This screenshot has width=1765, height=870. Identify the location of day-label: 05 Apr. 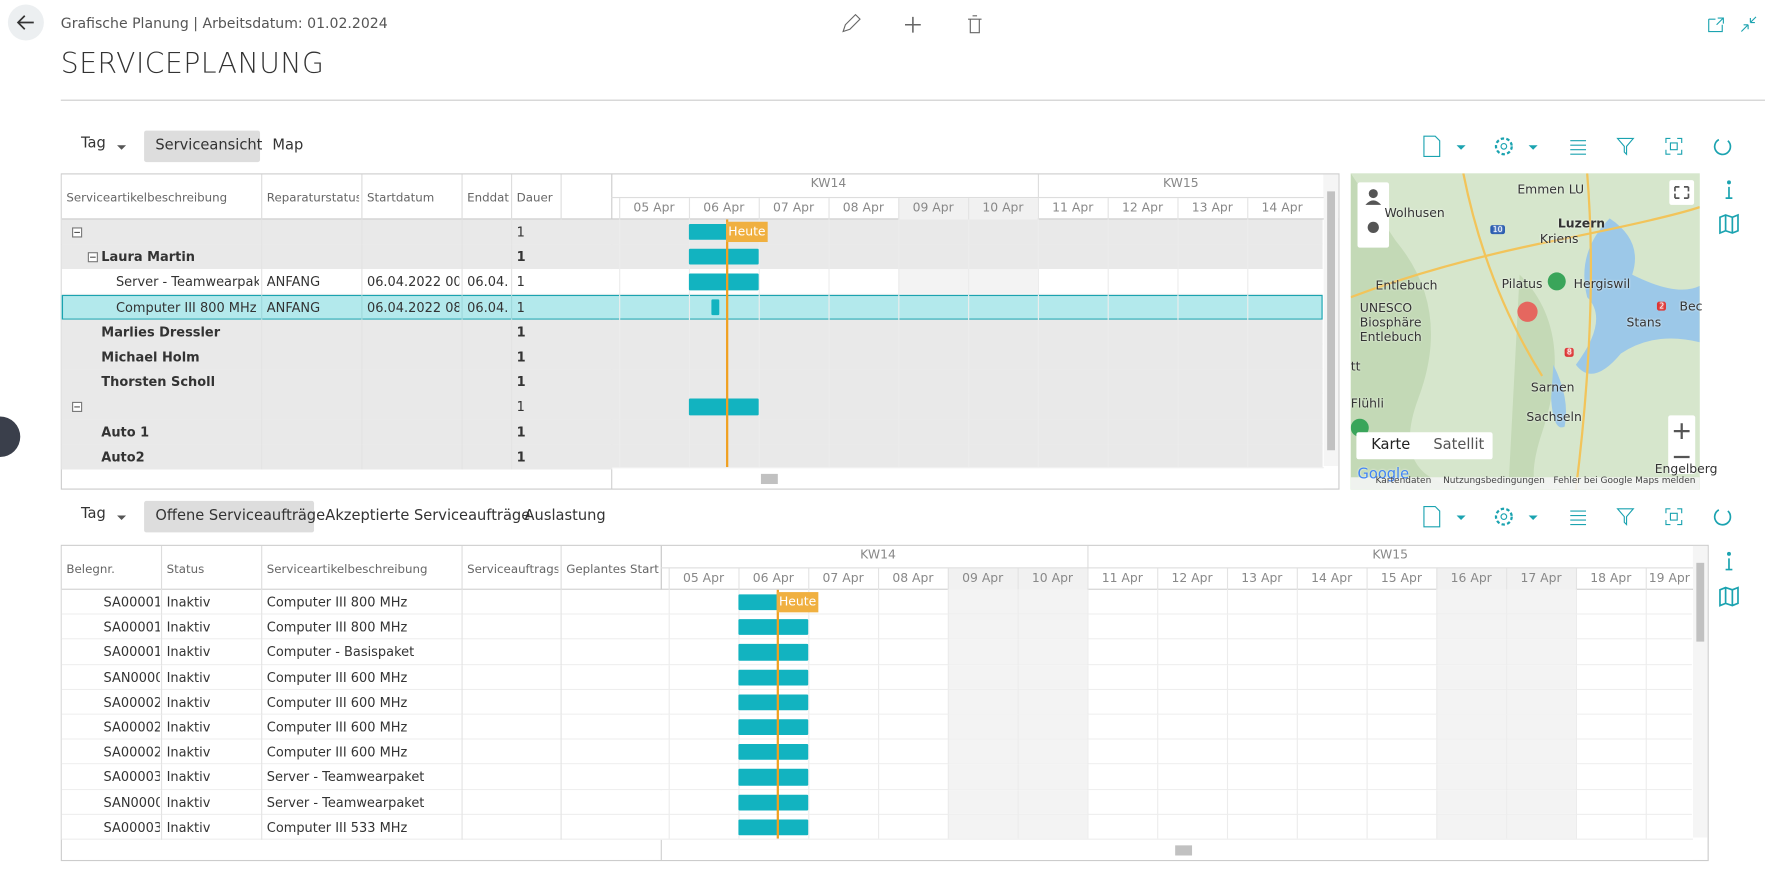
(654, 207).